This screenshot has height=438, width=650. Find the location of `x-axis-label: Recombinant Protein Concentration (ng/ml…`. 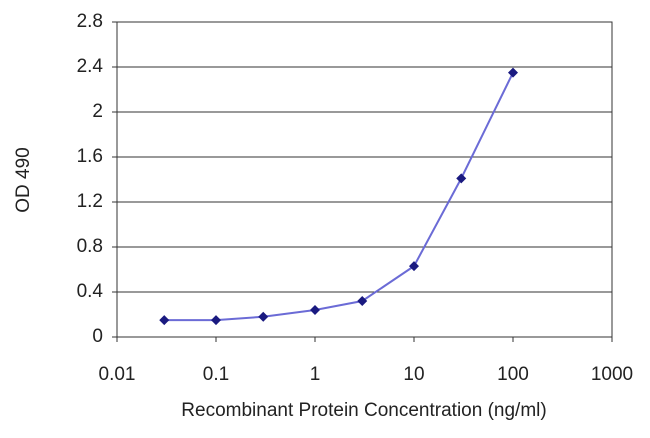

x-axis-label: Recombinant Protein Concentration (ng/ml… is located at coordinates (363, 410).